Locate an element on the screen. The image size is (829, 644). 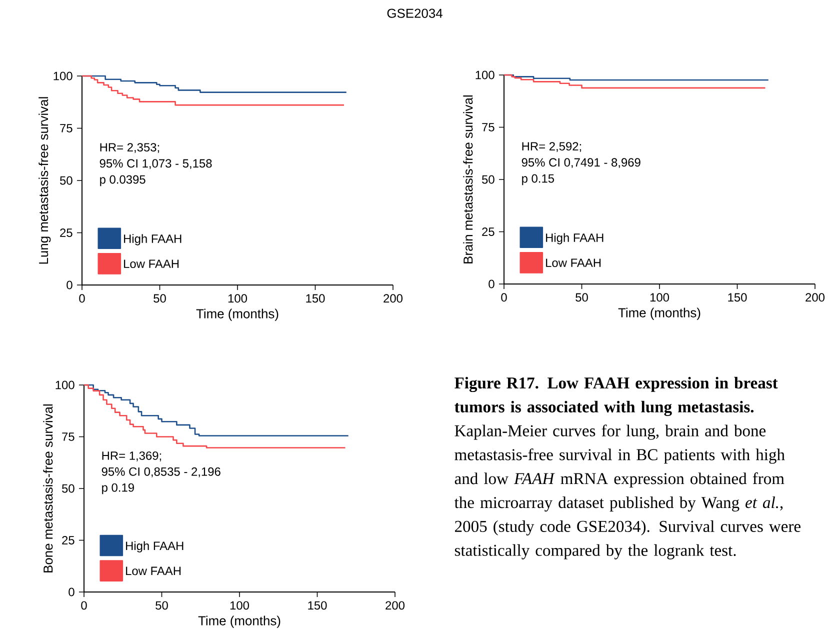
chart-title: GSE2034 is located at coordinates (414, 13).